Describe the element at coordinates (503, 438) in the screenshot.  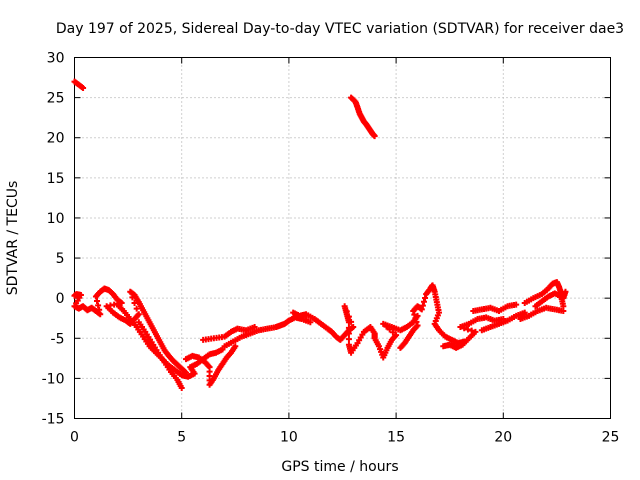
I see `x-tick-label: 20` at that location.